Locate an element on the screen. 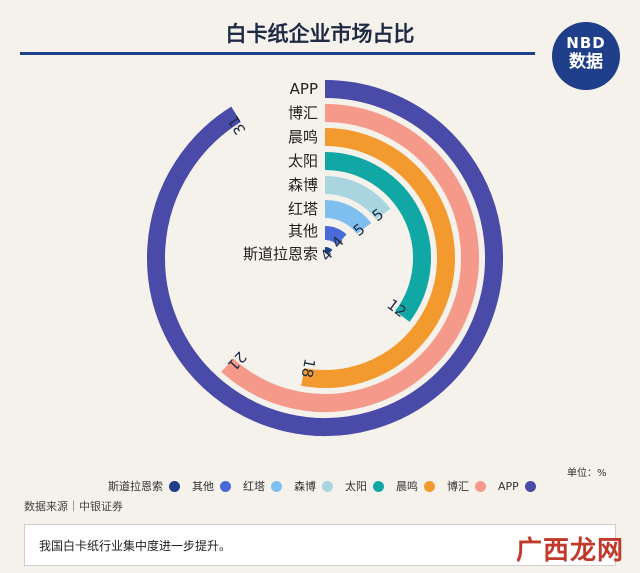 The width and height of the screenshot is (640, 573). legend-item: 博汇 is located at coordinates (466, 486).